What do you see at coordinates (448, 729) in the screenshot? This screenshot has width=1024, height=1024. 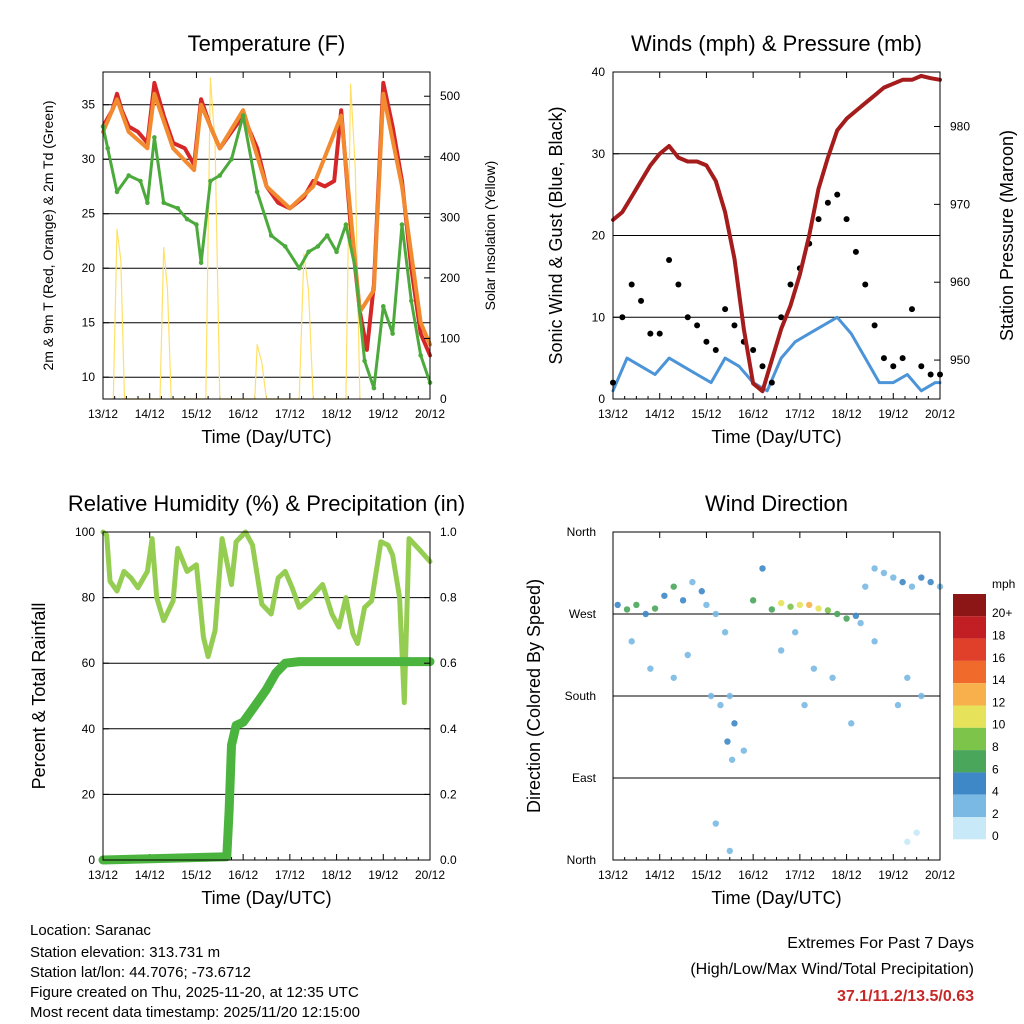 I see `y2-tick-label: 0.4` at bounding box center [448, 729].